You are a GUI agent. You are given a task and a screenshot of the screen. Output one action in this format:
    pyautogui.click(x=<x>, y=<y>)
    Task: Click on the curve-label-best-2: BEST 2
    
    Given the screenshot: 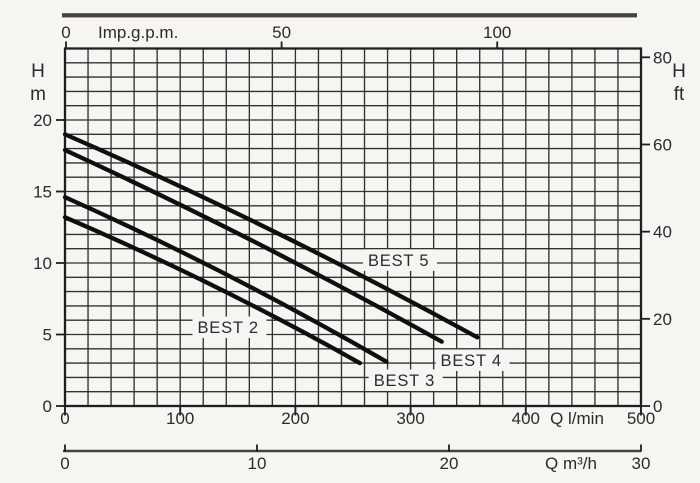 What is the action you would take?
    pyautogui.click(x=227, y=328)
    